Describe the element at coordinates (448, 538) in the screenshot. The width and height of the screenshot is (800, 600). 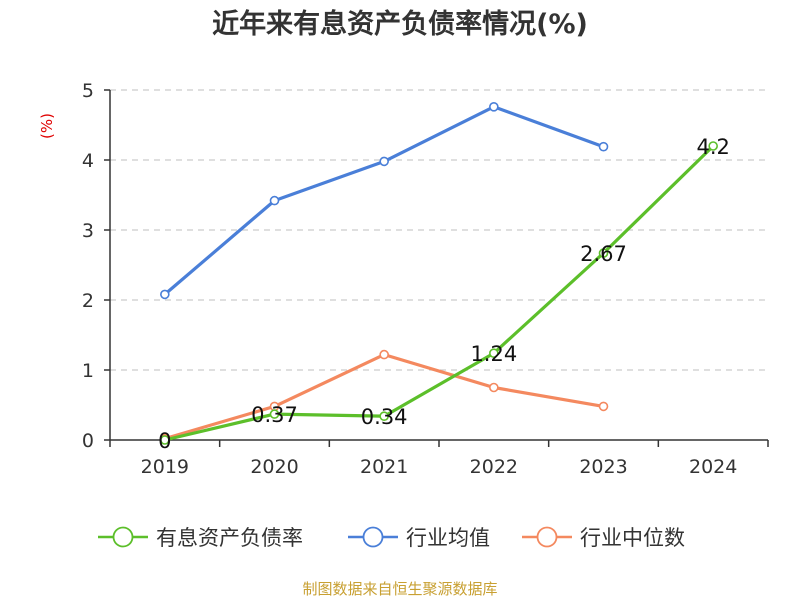
I see `legend-label: 行业均值` at that location.